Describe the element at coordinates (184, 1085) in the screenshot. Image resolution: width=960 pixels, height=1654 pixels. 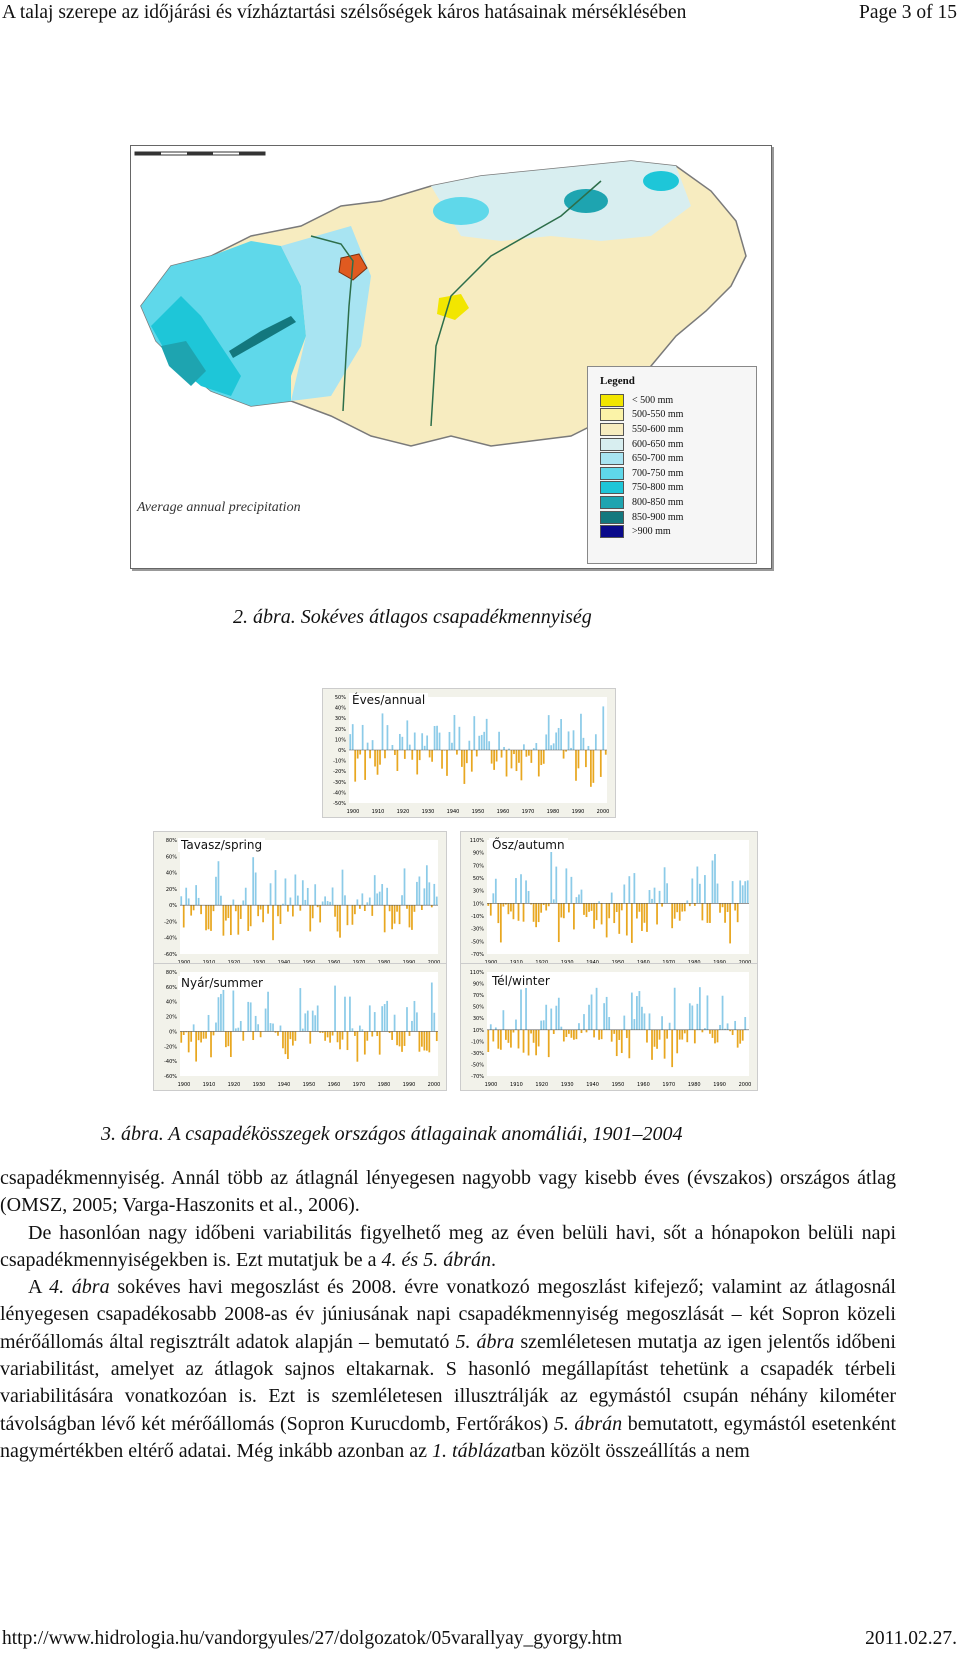
I see `x-tick-label: 1900` at that location.